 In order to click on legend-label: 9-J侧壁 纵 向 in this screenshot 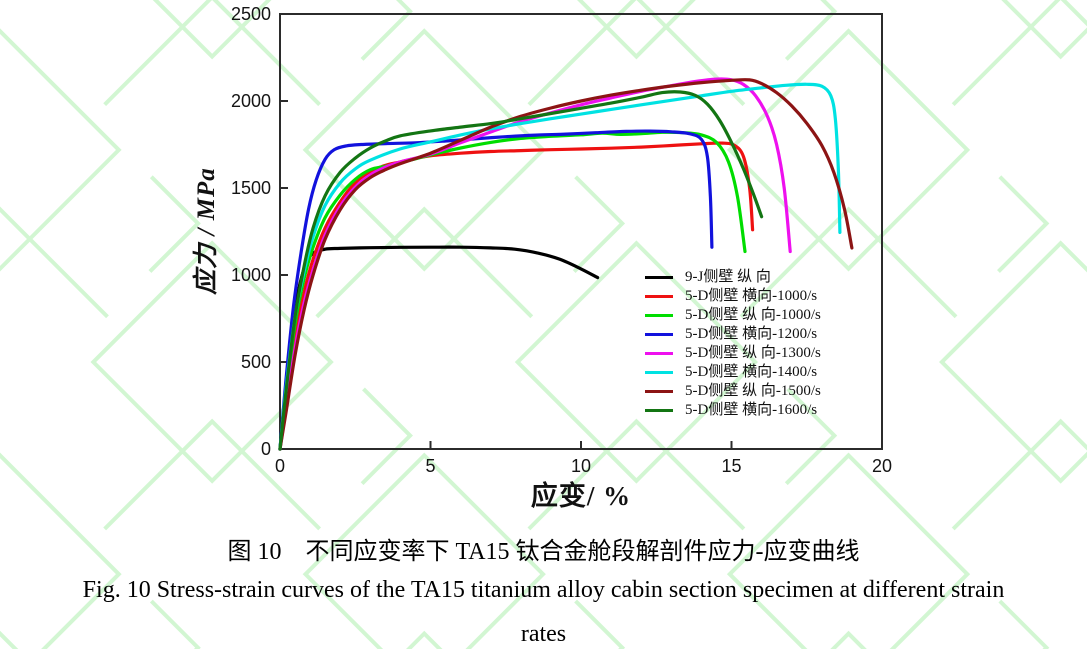, I will do `click(728, 277)`.